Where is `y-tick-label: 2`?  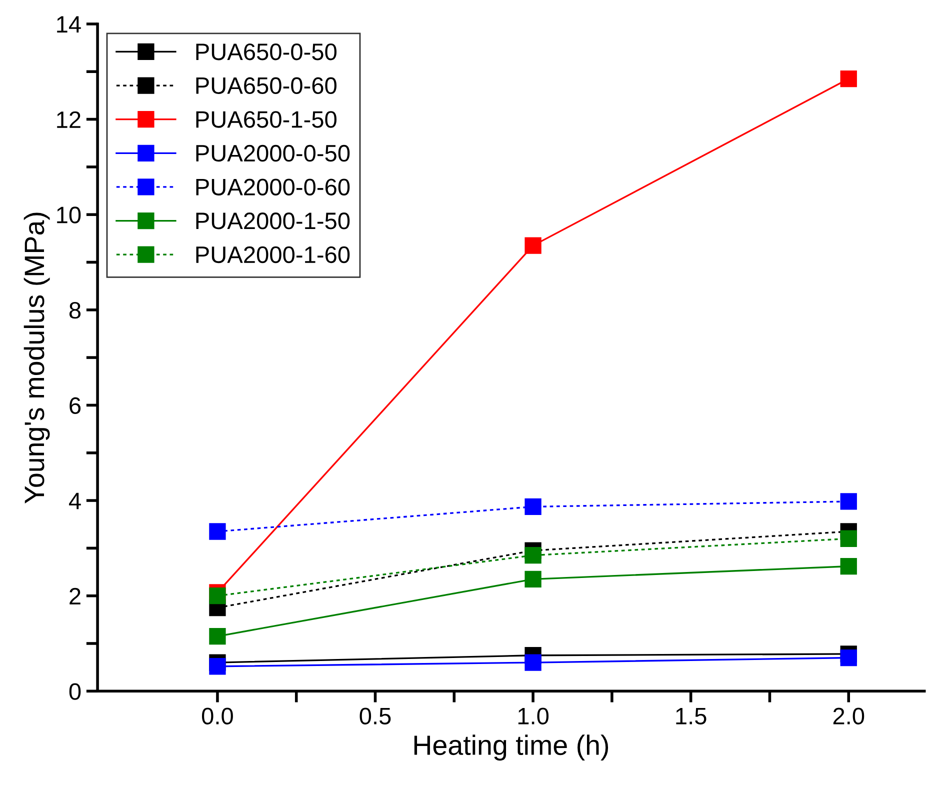
y-tick-label: 2 is located at coordinates (75, 596).